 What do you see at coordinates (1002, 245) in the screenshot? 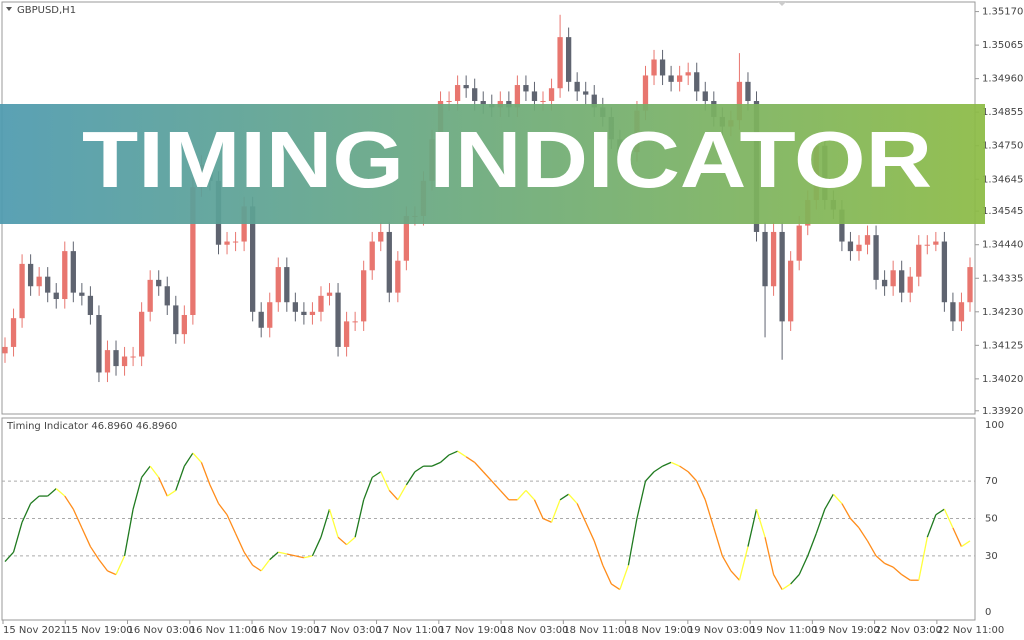
I see `y-tick-label: 1.34440` at bounding box center [1002, 245].